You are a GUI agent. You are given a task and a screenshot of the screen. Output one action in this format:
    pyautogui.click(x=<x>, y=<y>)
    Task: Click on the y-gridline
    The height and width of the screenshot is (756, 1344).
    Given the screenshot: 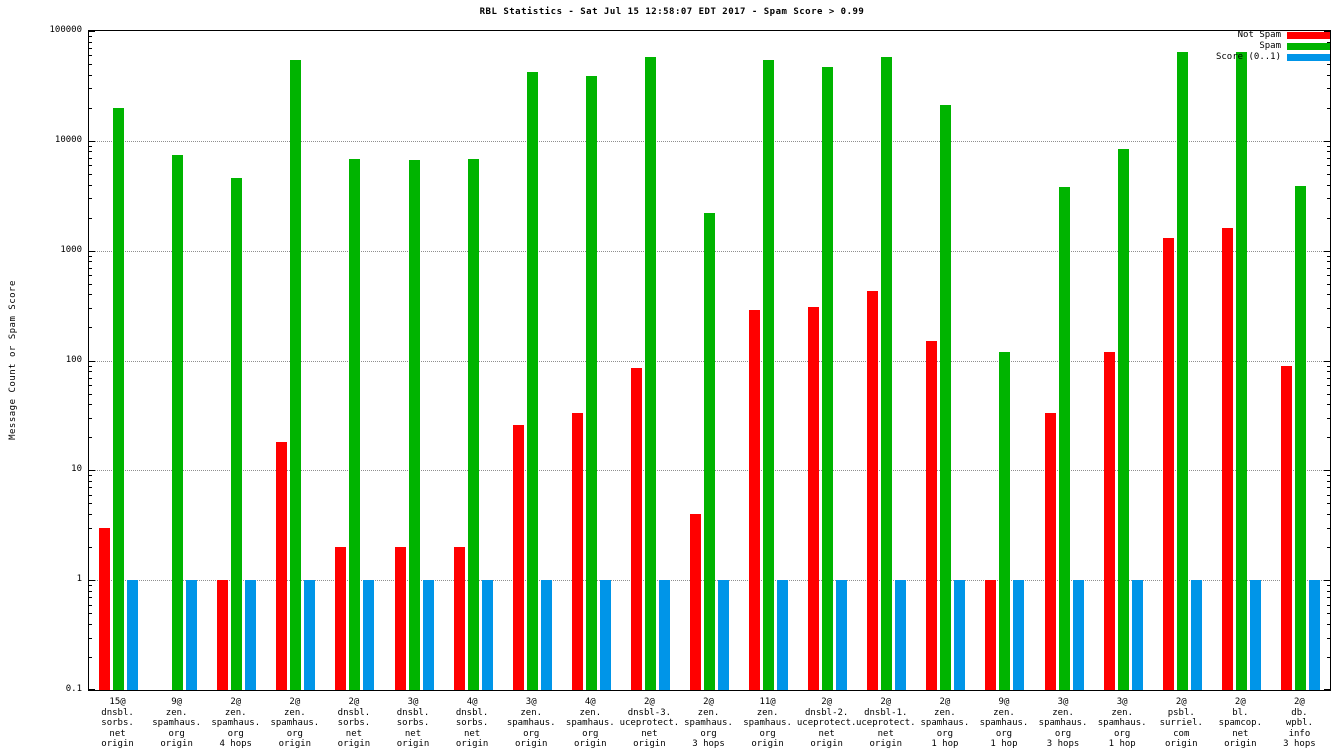 What is the action you would take?
    pyautogui.click(x=709, y=141)
    